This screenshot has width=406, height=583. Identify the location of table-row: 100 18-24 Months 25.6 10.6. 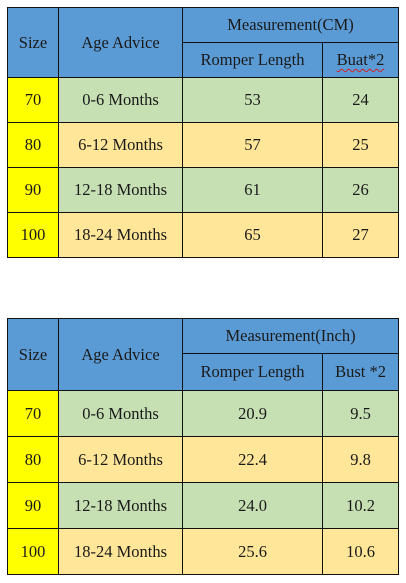
(203, 551).